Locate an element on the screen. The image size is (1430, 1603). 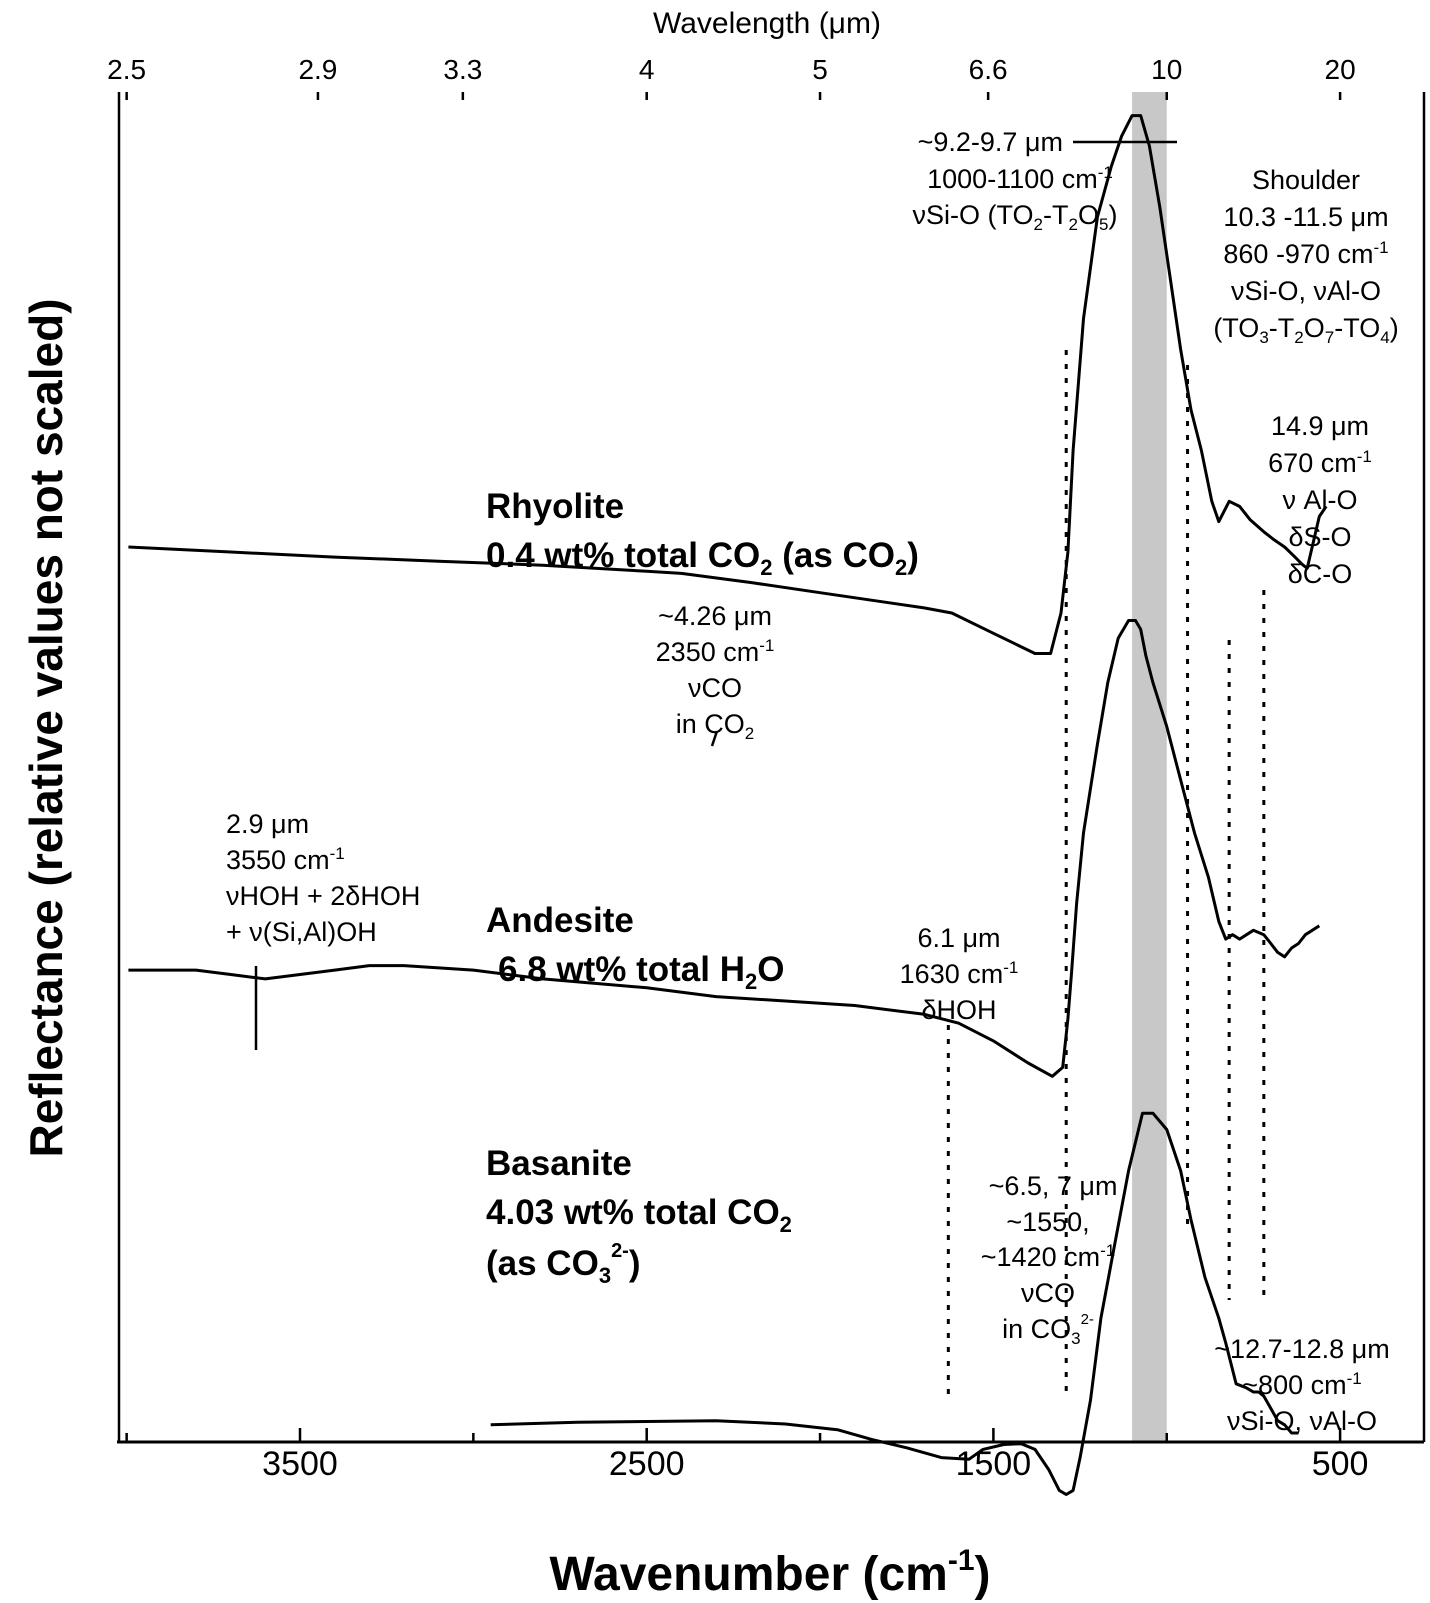
svg-text: (as CO32-) is located at coordinates (563, 1264).